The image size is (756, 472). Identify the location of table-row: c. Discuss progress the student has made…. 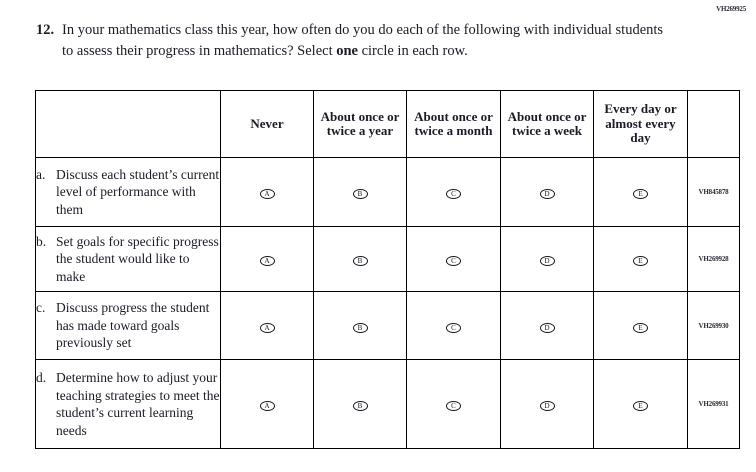
(387, 325).